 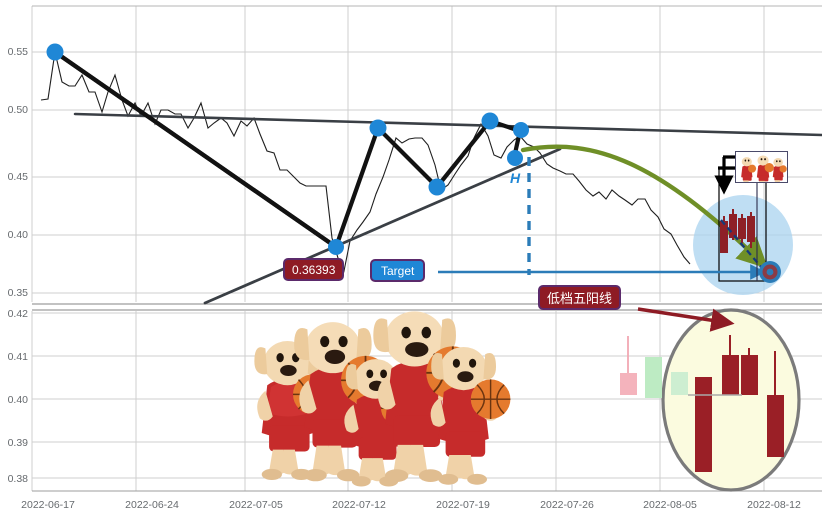 I want to click on pattern-callout-arrow, so click(x=686, y=319).